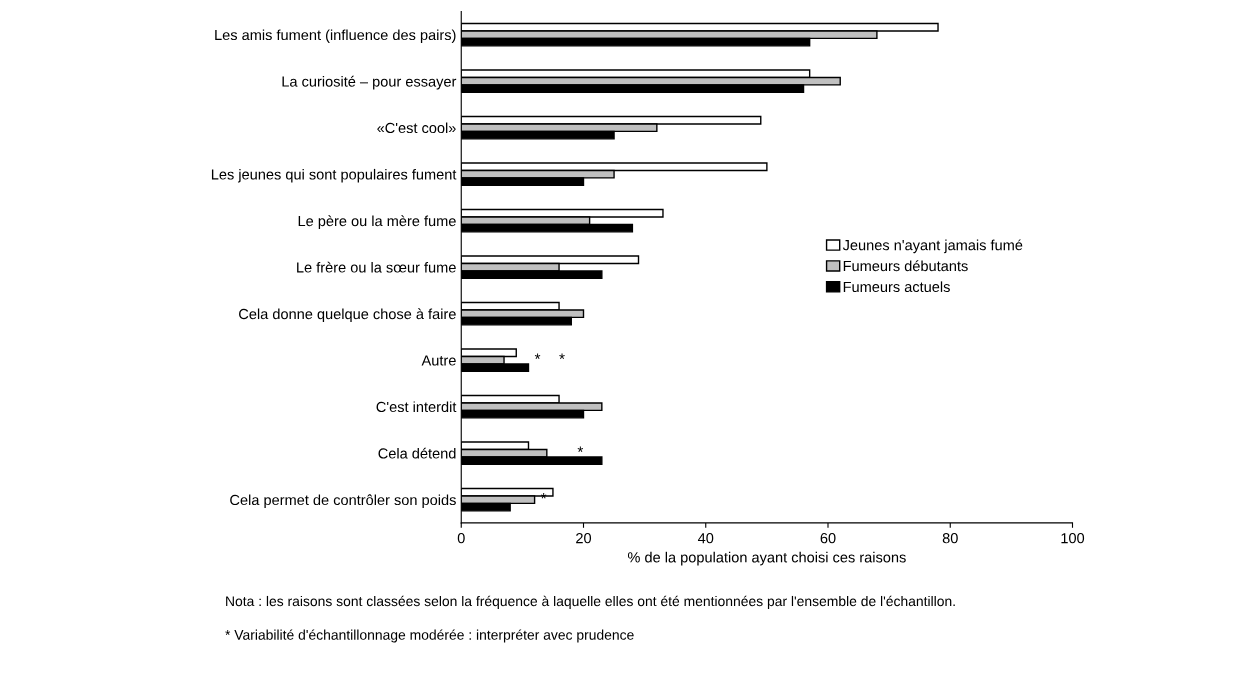 The width and height of the screenshot is (1250, 673). I want to click on y-tick-label: La curiosité – pour essayer, so click(369, 82).